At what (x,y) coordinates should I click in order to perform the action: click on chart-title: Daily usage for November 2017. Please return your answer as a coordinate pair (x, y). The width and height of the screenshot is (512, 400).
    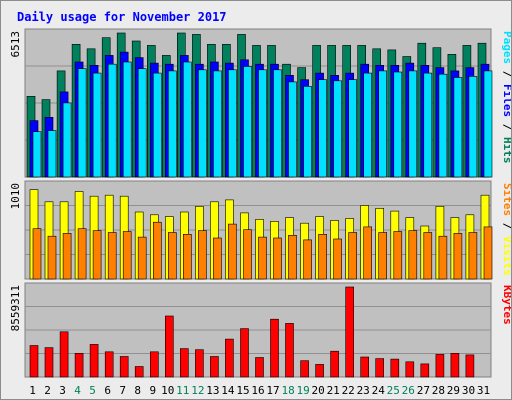
    Looking at the image, I should click on (122, 17).